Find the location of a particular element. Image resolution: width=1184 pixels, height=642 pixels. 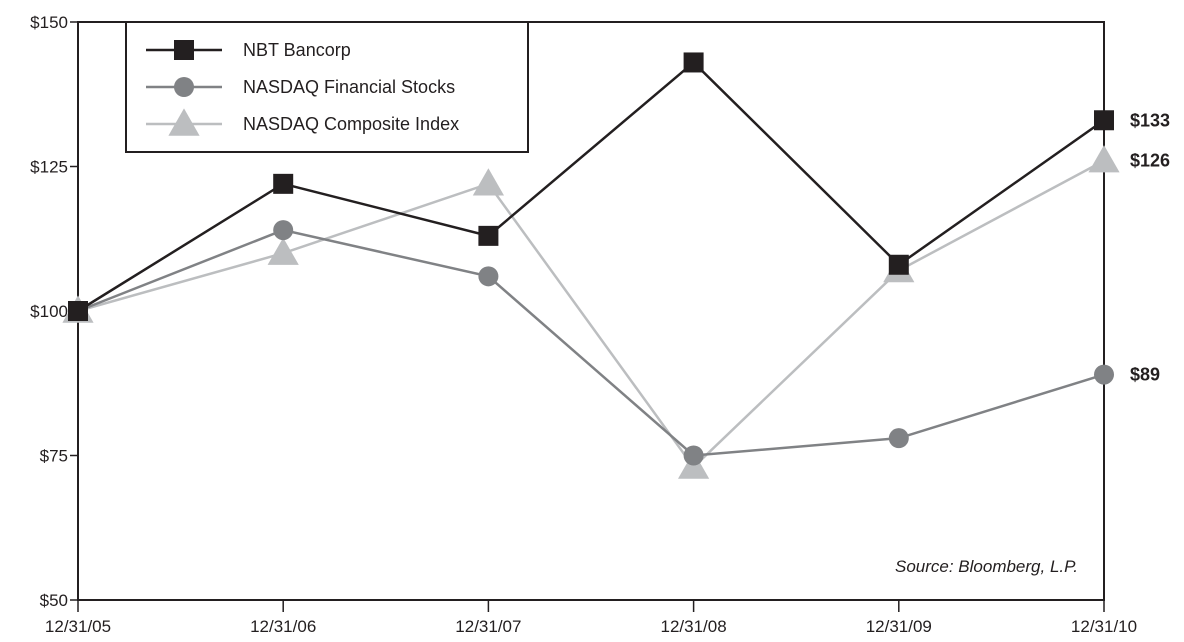

end-value-label: $126 is located at coordinates (1150, 161).